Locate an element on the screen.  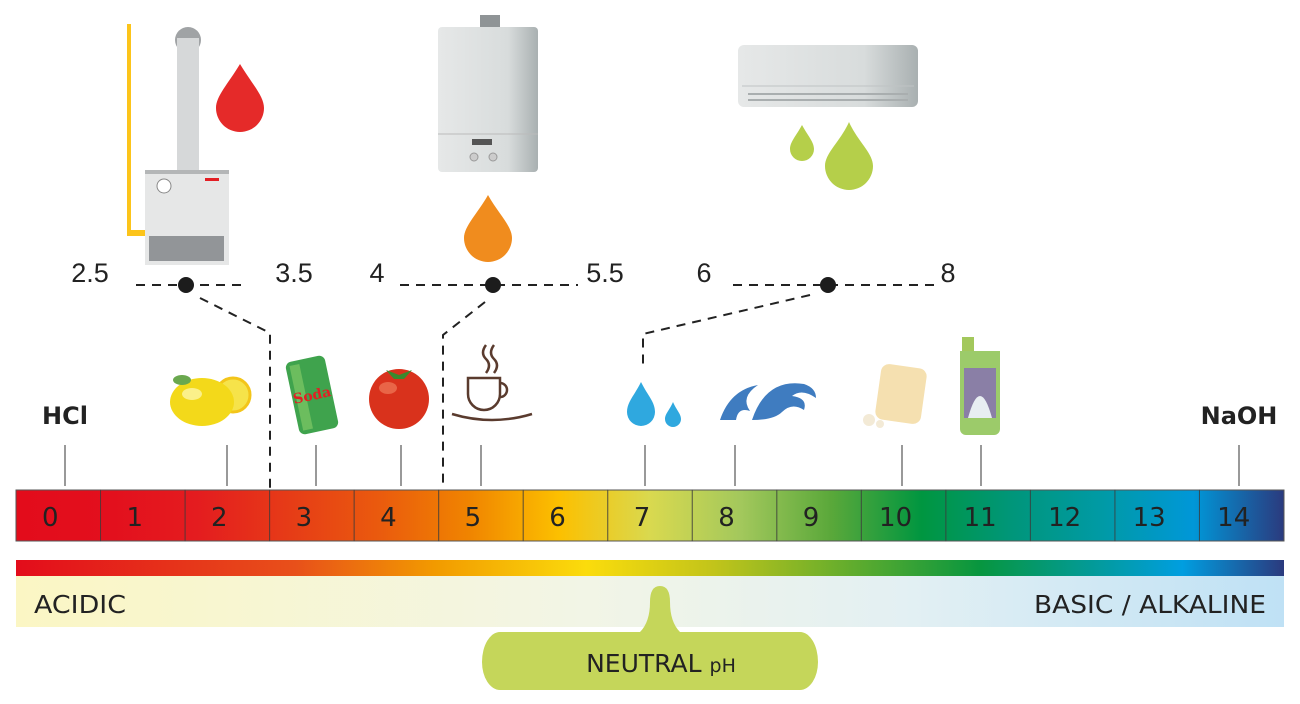
ph-value-label: 5 is located at coordinates (473, 518).